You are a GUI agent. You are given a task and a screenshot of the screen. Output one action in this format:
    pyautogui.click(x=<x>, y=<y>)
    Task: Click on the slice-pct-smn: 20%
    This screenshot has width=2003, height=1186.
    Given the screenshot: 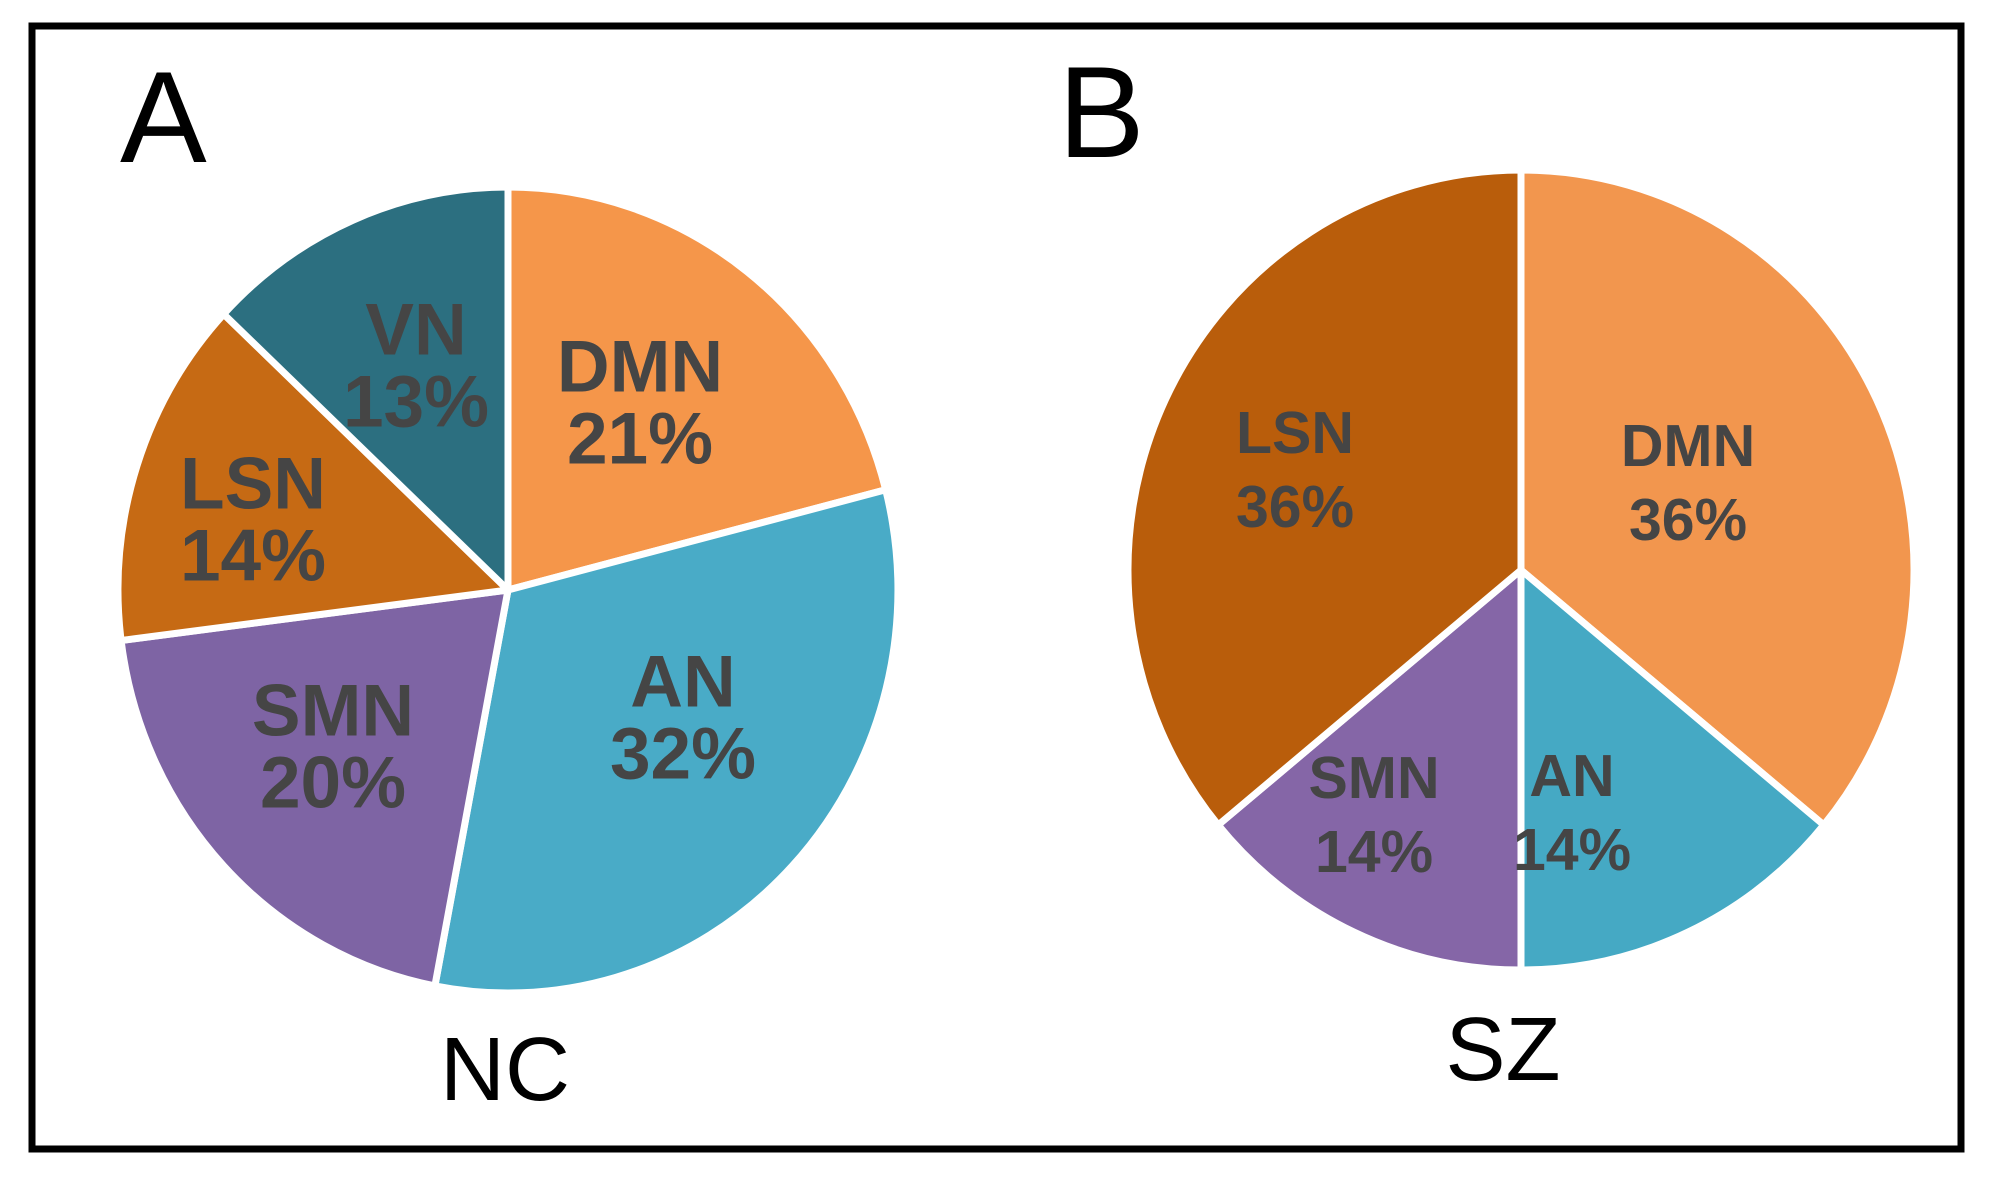 What is the action you would take?
    pyautogui.click(x=333, y=783)
    